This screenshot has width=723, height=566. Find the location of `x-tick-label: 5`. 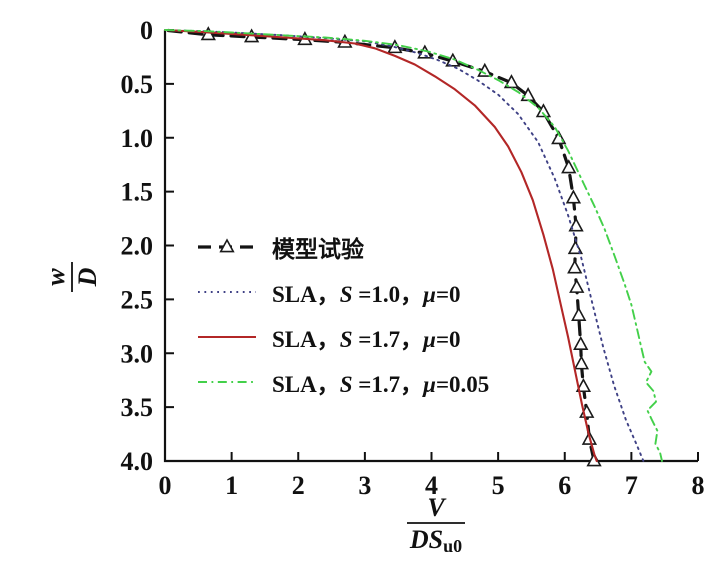

x-tick-label: 5 is located at coordinates (498, 485).